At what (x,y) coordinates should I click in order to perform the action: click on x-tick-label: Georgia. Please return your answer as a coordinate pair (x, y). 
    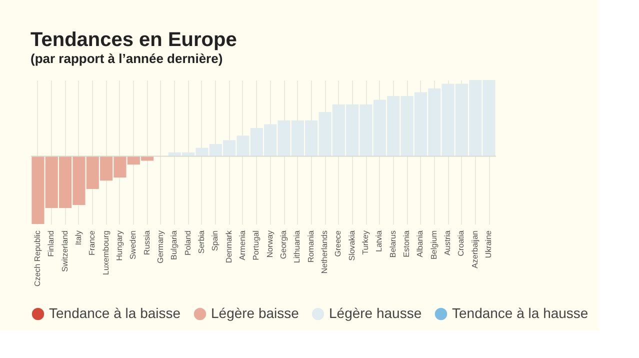
    Looking at the image, I should click on (283, 244).